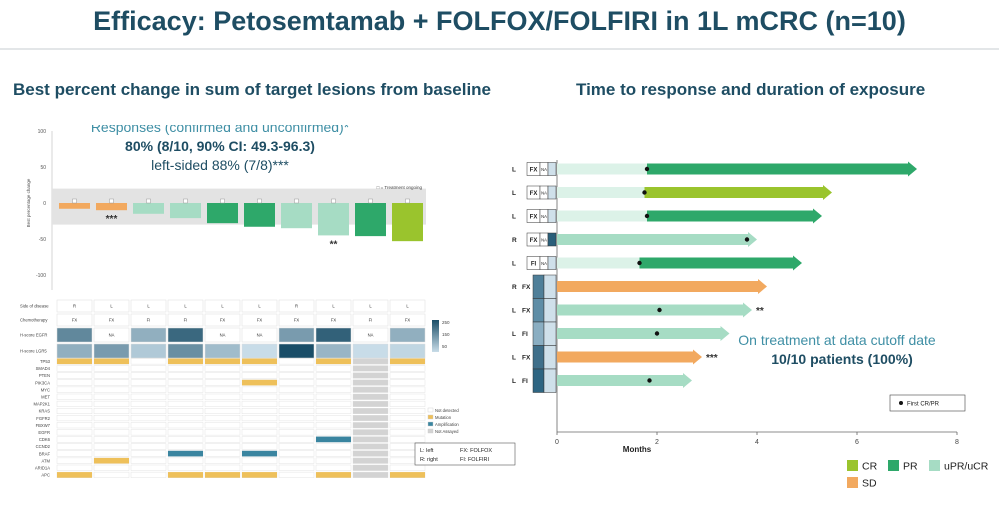 Image resolution: width=999 pixels, height=505 pixels. What do you see at coordinates (42, 240) in the screenshot?
I see `y-tick-label: -50` at bounding box center [42, 240].